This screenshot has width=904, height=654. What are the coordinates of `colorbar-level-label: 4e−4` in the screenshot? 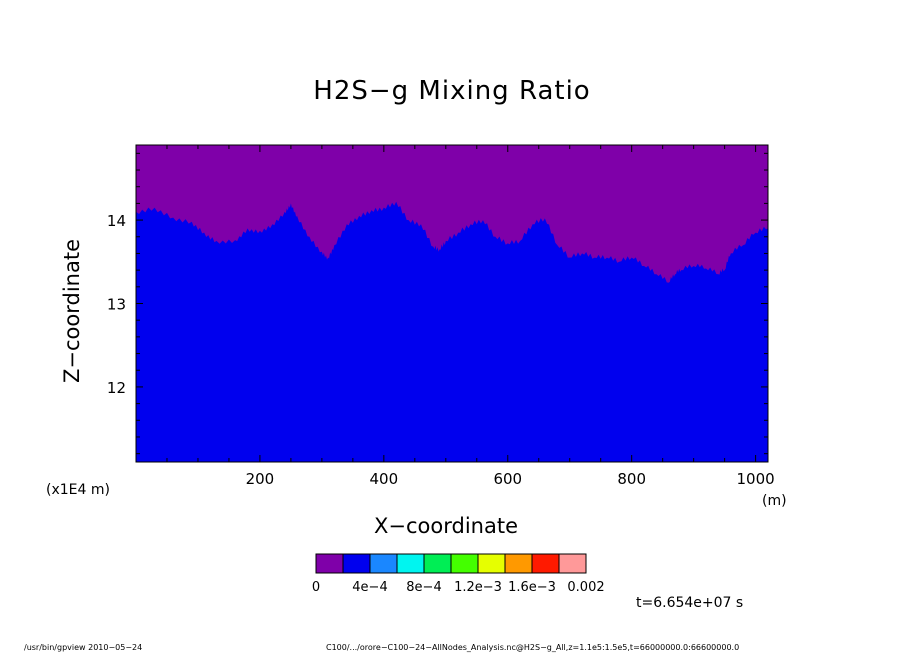 It's located at (369, 587).